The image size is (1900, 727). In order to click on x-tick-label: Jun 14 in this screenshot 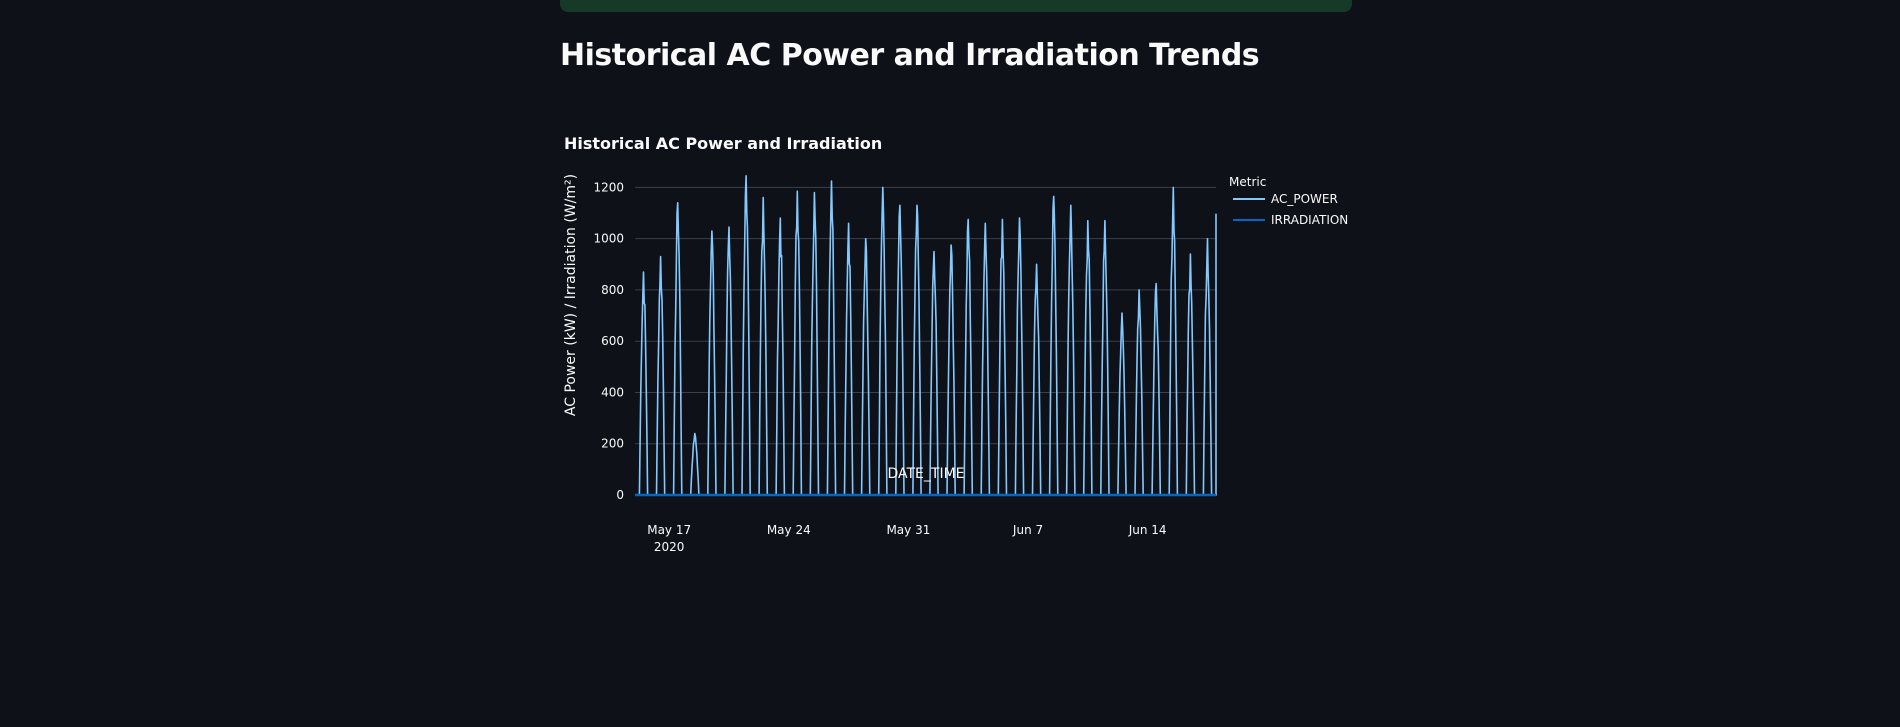, I will do `click(1147, 530)`.